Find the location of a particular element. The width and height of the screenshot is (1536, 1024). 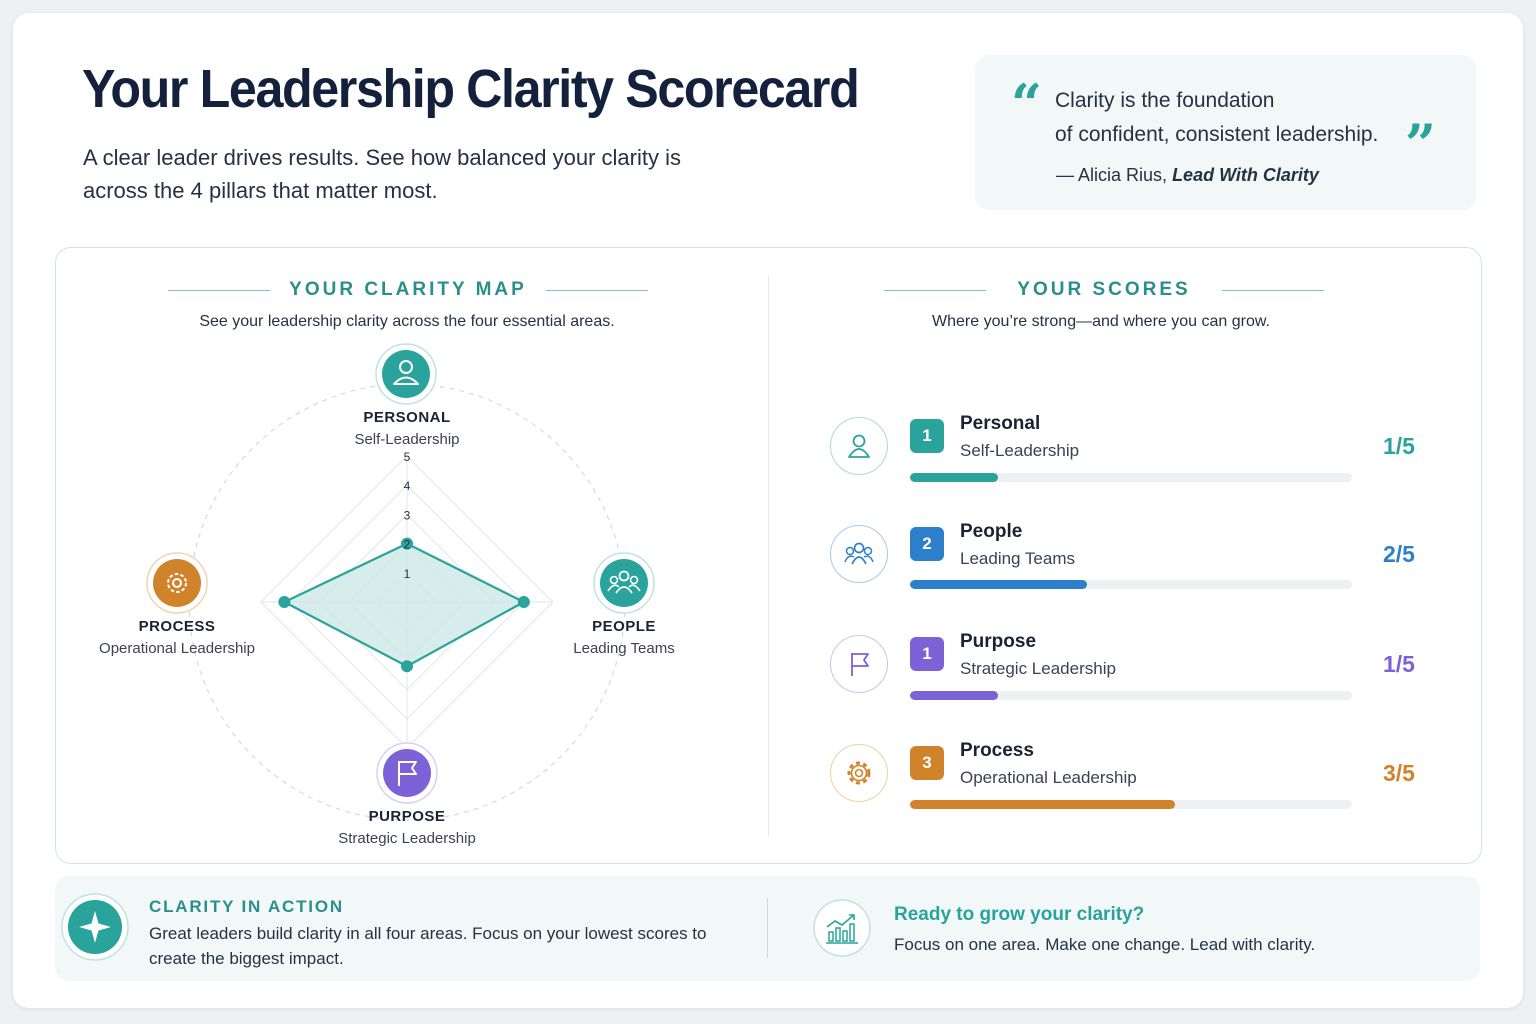

process-pillar-title: PROCESS is located at coordinates (177, 626).